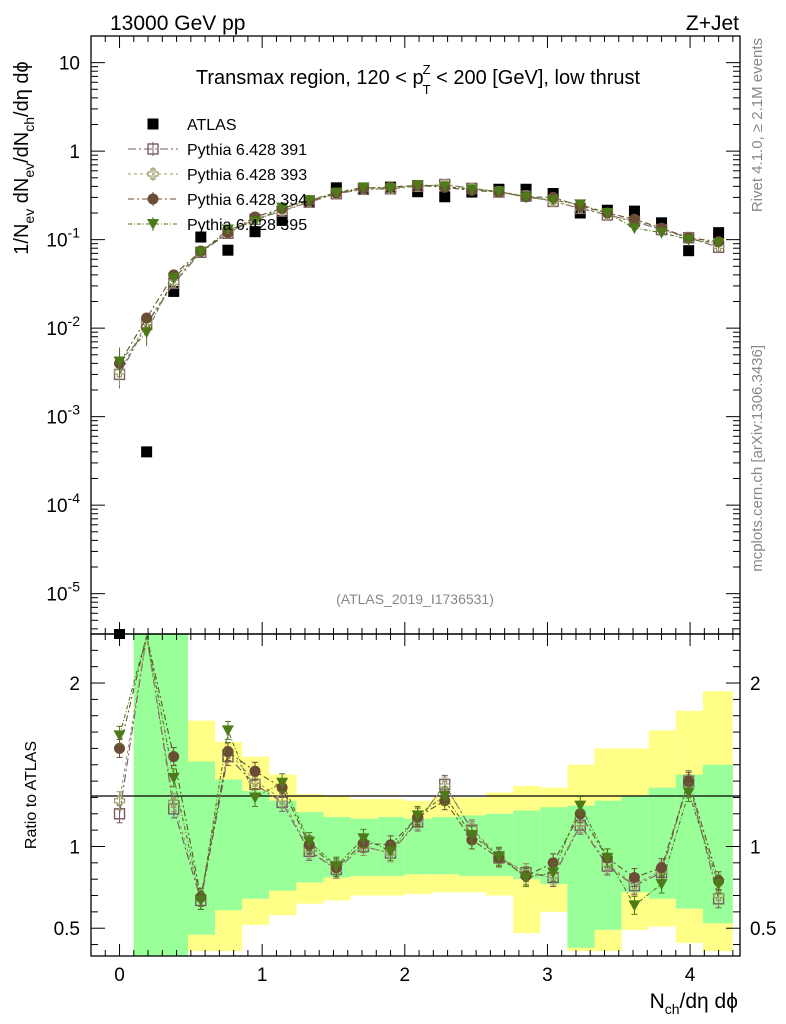  What do you see at coordinates (757, 458) in the screenshot?
I see `mcplots-source-label: mcplots.cern.ch [arXiv:1306.3436]` at bounding box center [757, 458].